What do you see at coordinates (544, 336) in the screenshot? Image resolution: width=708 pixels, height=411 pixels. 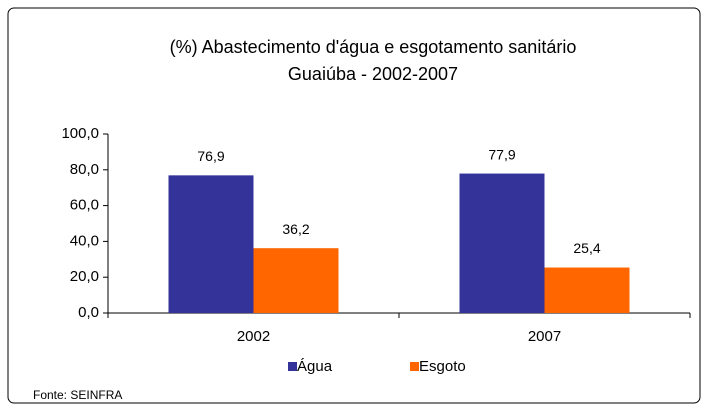 I see `x-tick-label: 2007` at bounding box center [544, 336].